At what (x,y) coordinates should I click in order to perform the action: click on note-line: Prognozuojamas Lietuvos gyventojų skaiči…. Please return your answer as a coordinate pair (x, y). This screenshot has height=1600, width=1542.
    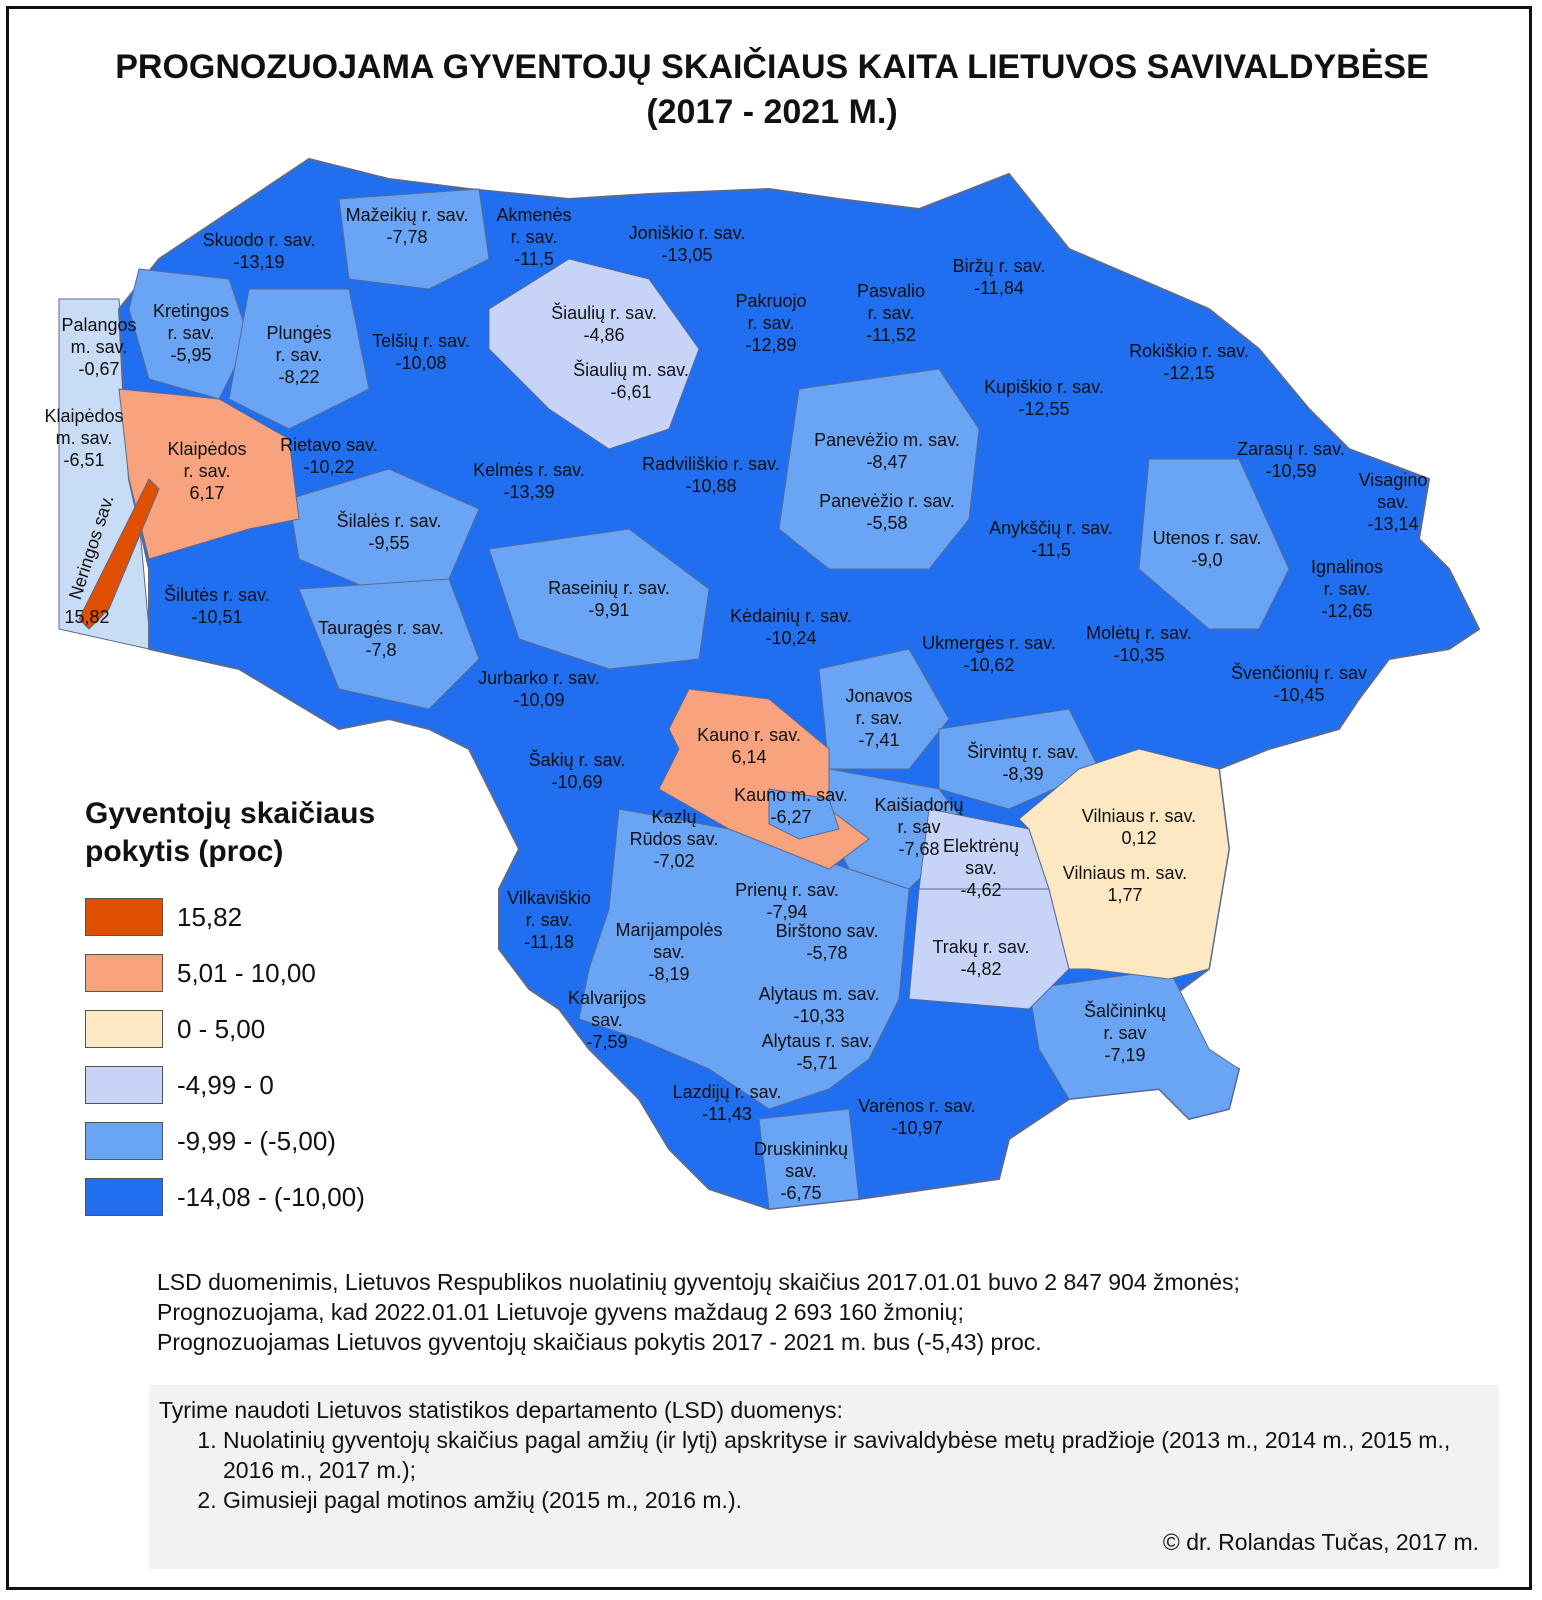
    Looking at the image, I should click on (599, 1342).